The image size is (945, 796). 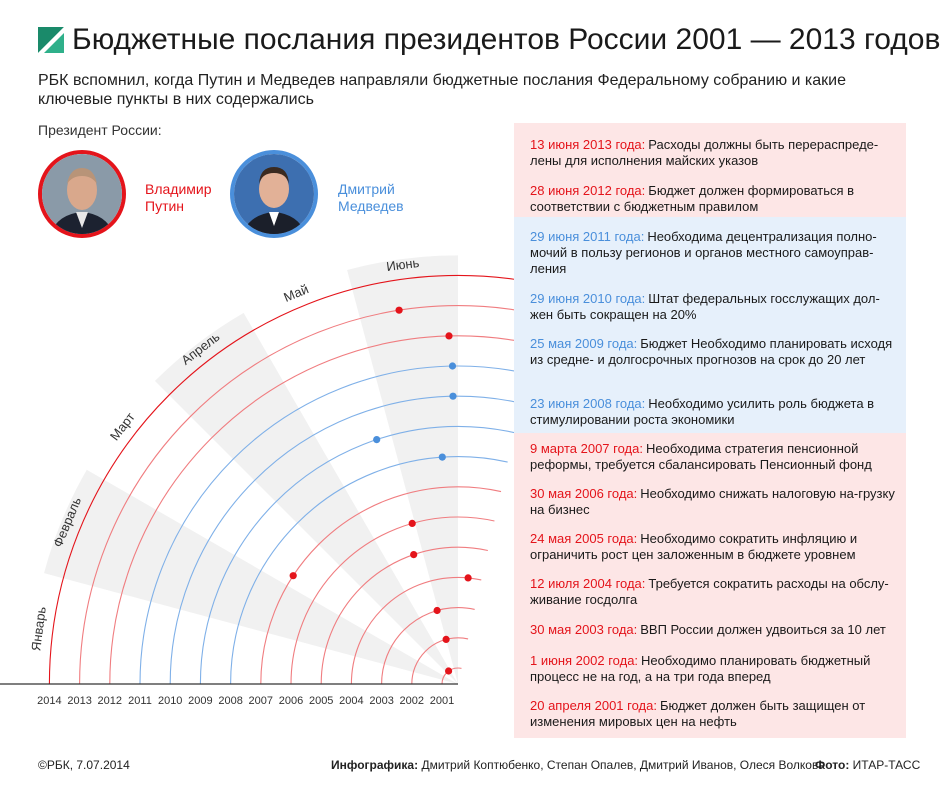 I want to click on data-point-2005, so click(x=414, y=555).